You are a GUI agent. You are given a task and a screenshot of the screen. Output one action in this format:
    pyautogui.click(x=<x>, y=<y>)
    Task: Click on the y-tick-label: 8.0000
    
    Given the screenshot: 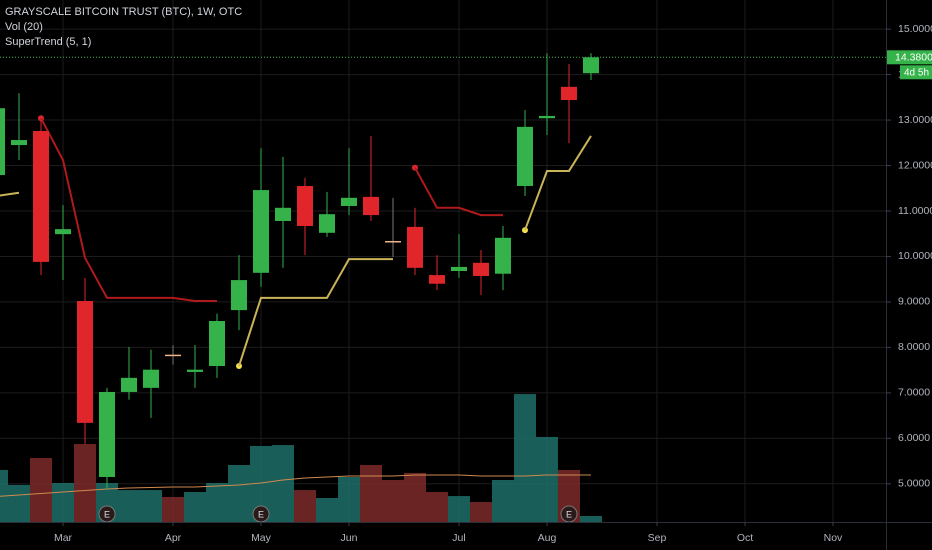 What is the action you would take?
    pyautogui.click(x=914, y=347)
    